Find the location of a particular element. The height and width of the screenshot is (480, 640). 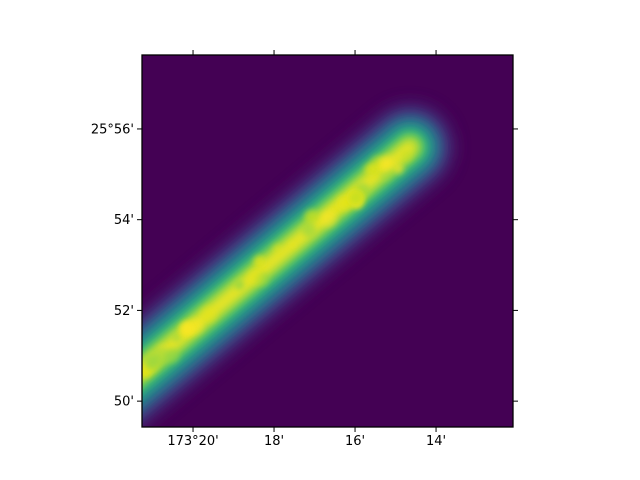

x-tick-labels: 173°20' 18' 16' 14' is located at coordinates (306, 441).